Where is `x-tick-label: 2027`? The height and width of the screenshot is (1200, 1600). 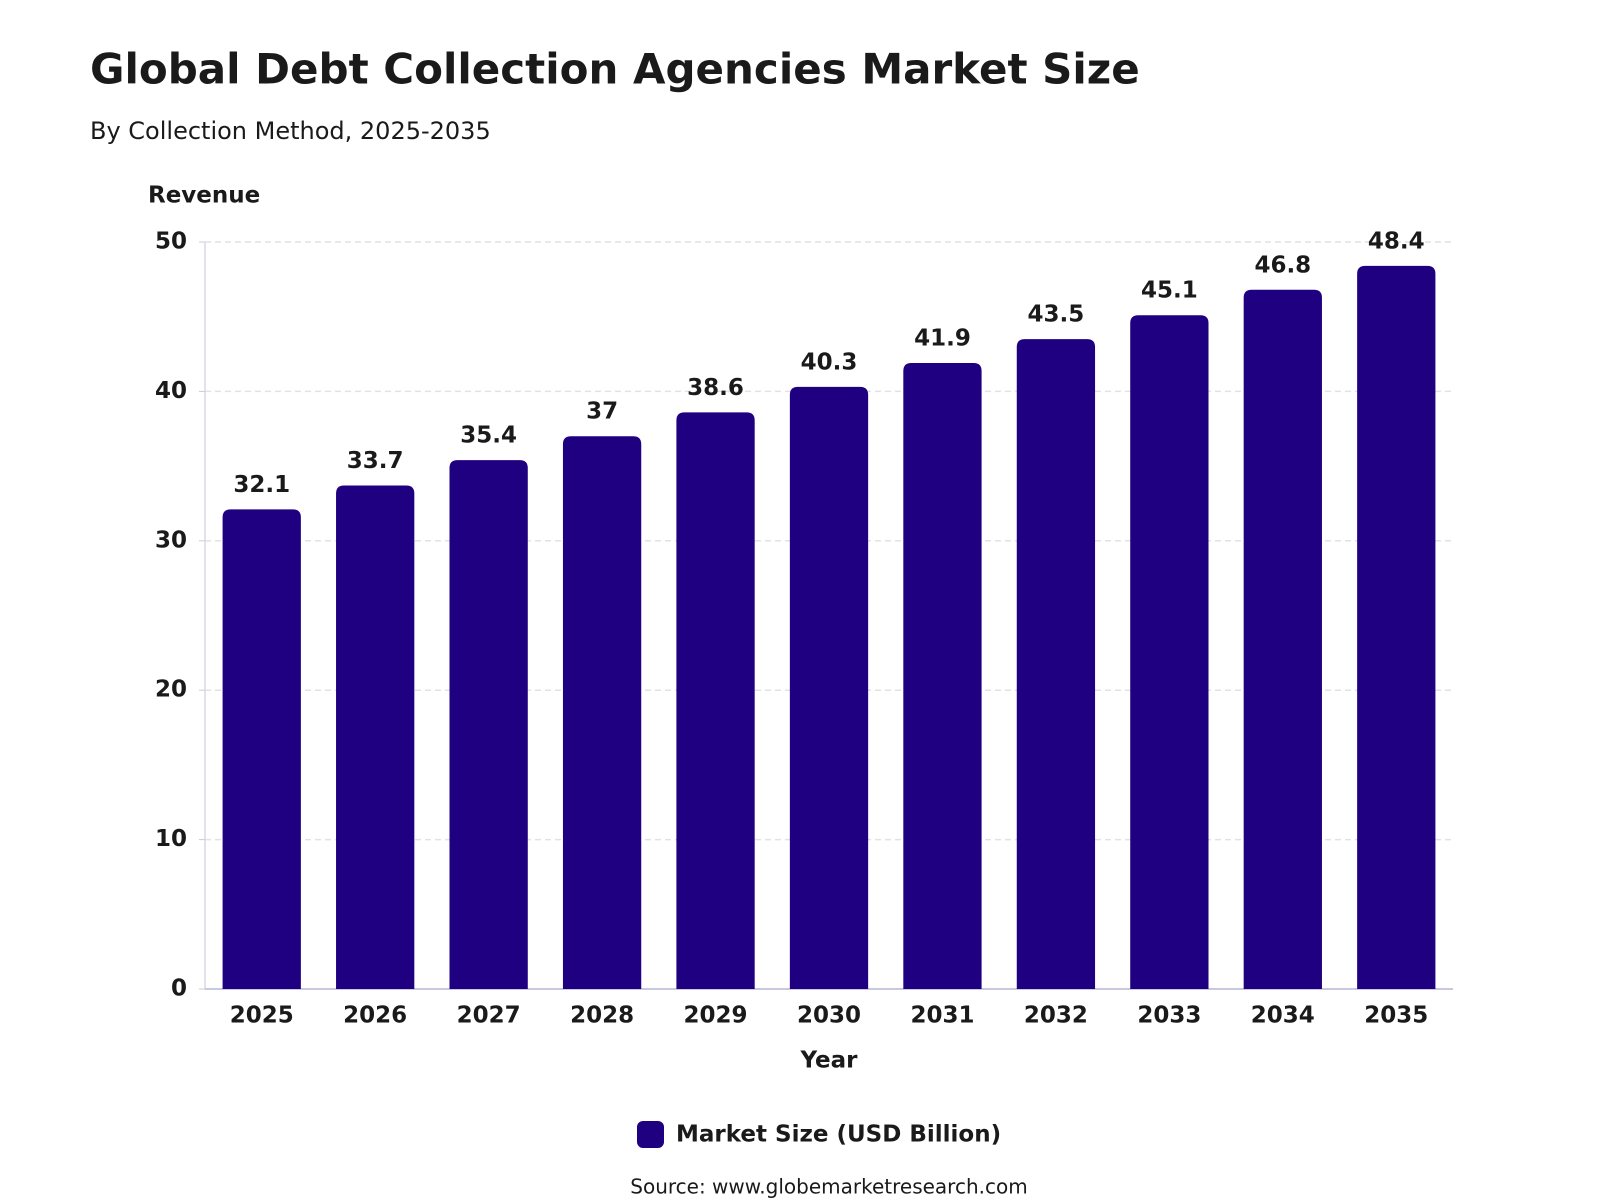
x-tick-label: 2027 is located at coordinates (489, 1016).